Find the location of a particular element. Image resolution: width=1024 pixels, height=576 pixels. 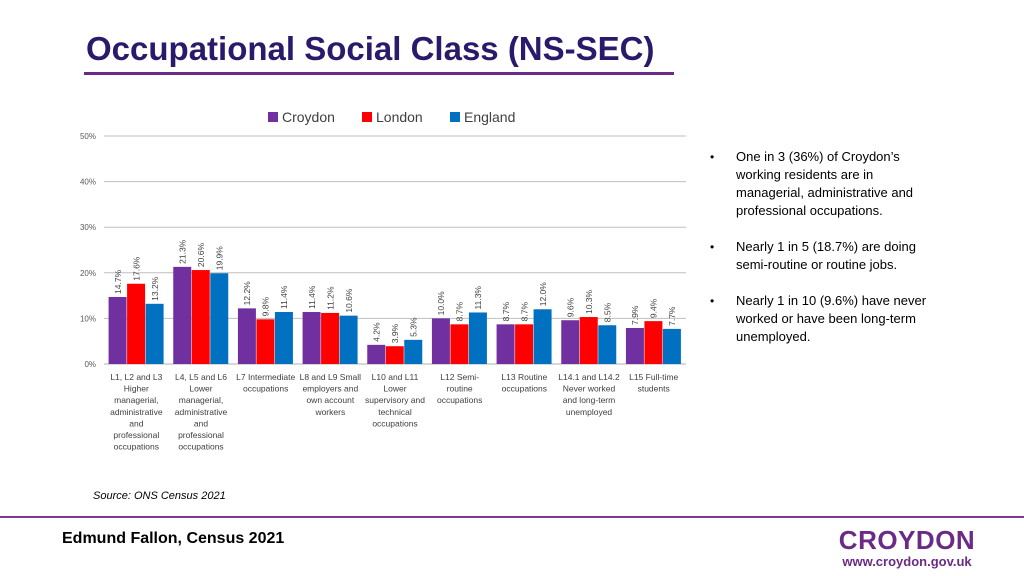

x-tick-label-line: routine is located at coordinates (460, 389).